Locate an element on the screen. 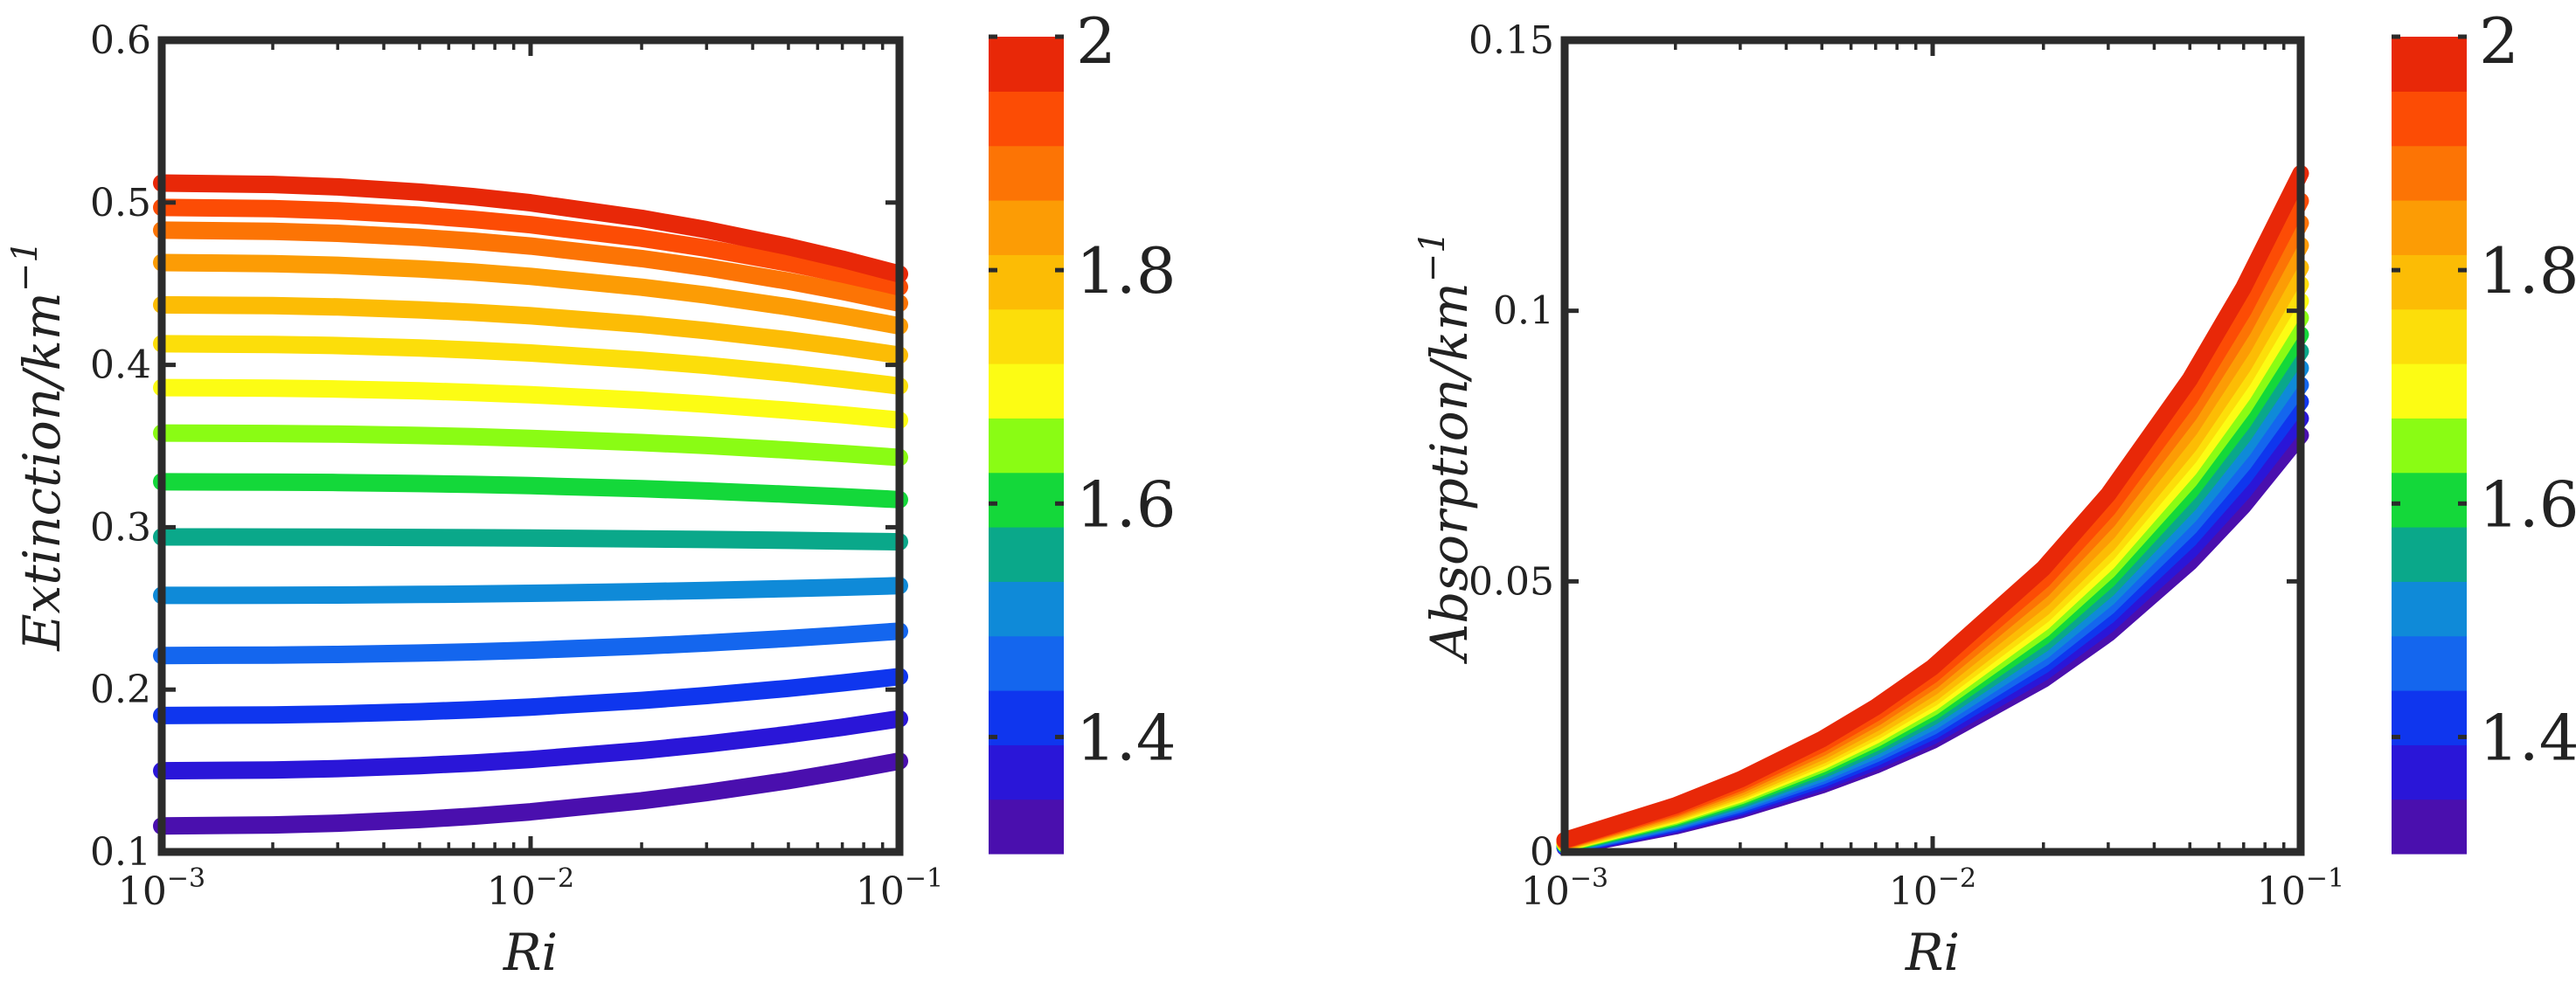 The width and height of the screenshot is (2576, 983). absorption-colorbar: 2 1.8 1.6 1.4 is located at coordinates (2484, 430).